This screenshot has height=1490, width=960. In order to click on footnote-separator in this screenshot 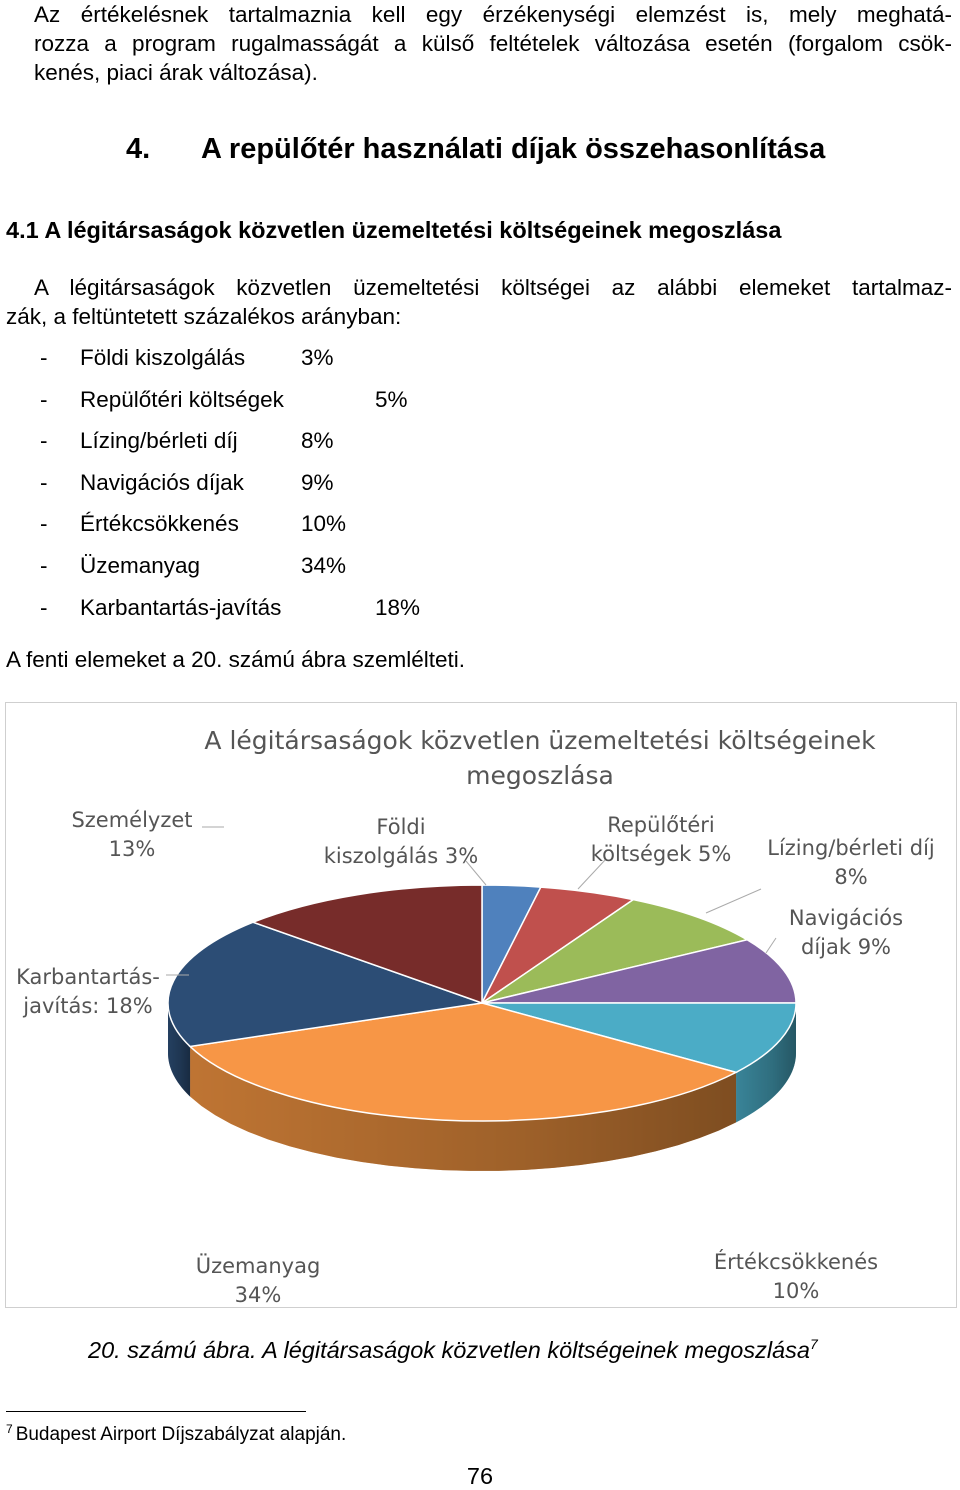, I will do `click(156, 1411)`.